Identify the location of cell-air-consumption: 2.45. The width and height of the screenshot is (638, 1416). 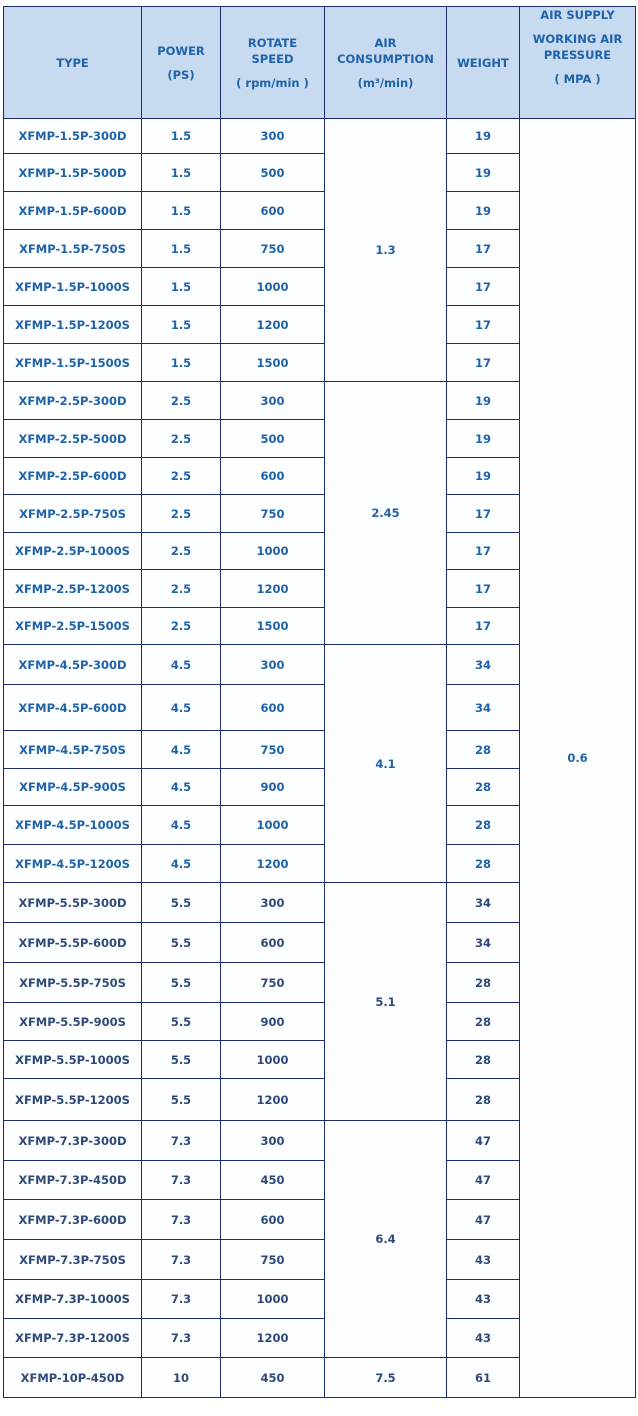
(385, 513).